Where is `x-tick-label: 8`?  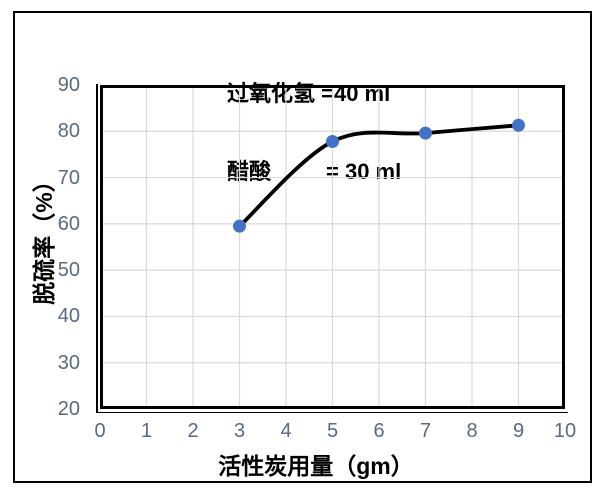 x-tick-label: 8 is located at coordinates (472, 431).